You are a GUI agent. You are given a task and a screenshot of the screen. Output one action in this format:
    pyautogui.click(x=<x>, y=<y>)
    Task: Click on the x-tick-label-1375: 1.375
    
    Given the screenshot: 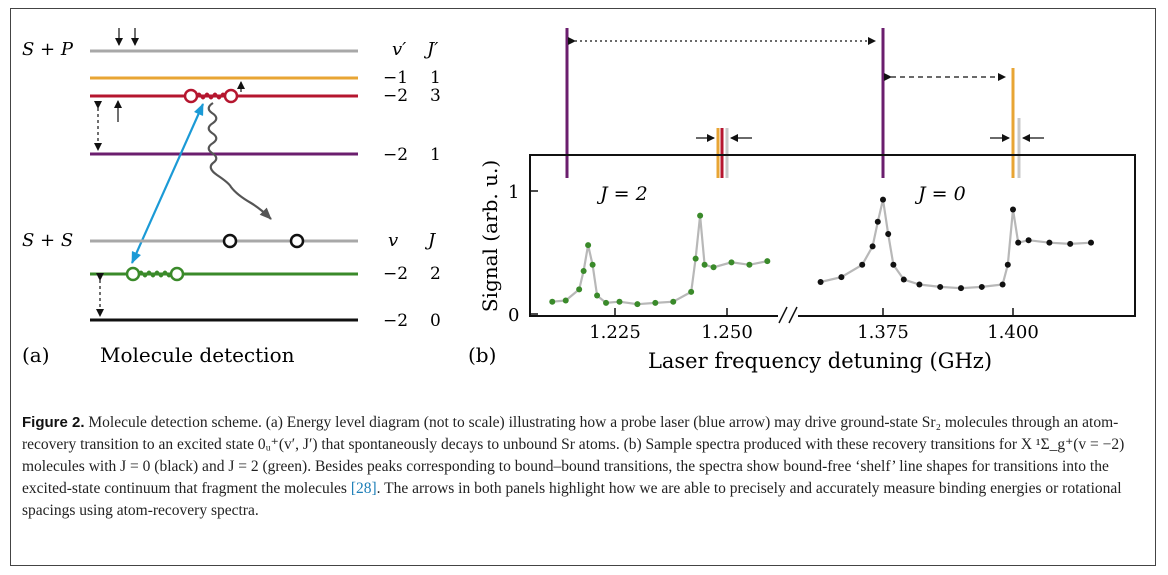 What is the action you would take?
    pyautogui.click(x=883, y=332)
    